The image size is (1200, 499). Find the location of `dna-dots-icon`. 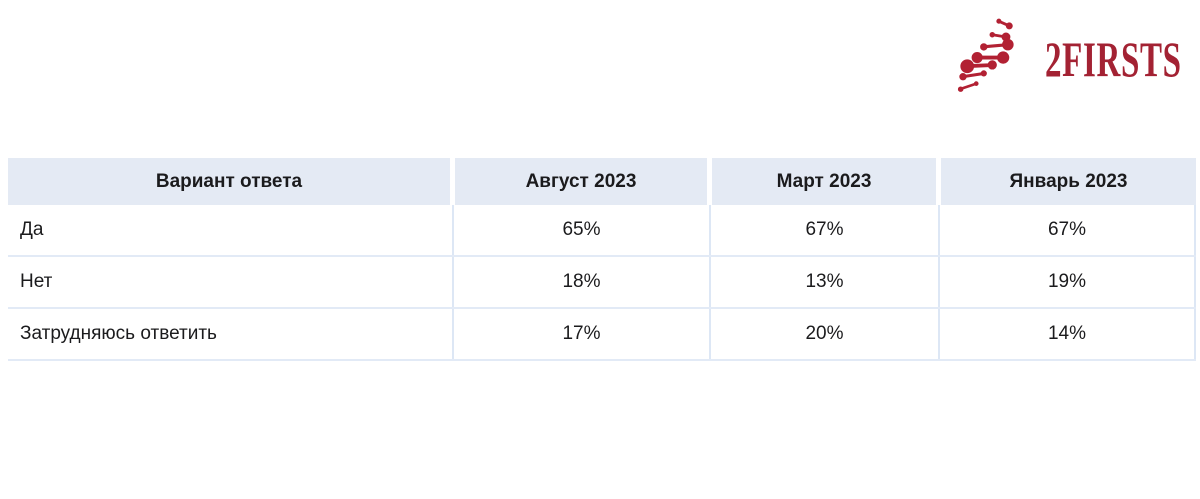

dna-dots-icon is located at coordinates (985, 55).